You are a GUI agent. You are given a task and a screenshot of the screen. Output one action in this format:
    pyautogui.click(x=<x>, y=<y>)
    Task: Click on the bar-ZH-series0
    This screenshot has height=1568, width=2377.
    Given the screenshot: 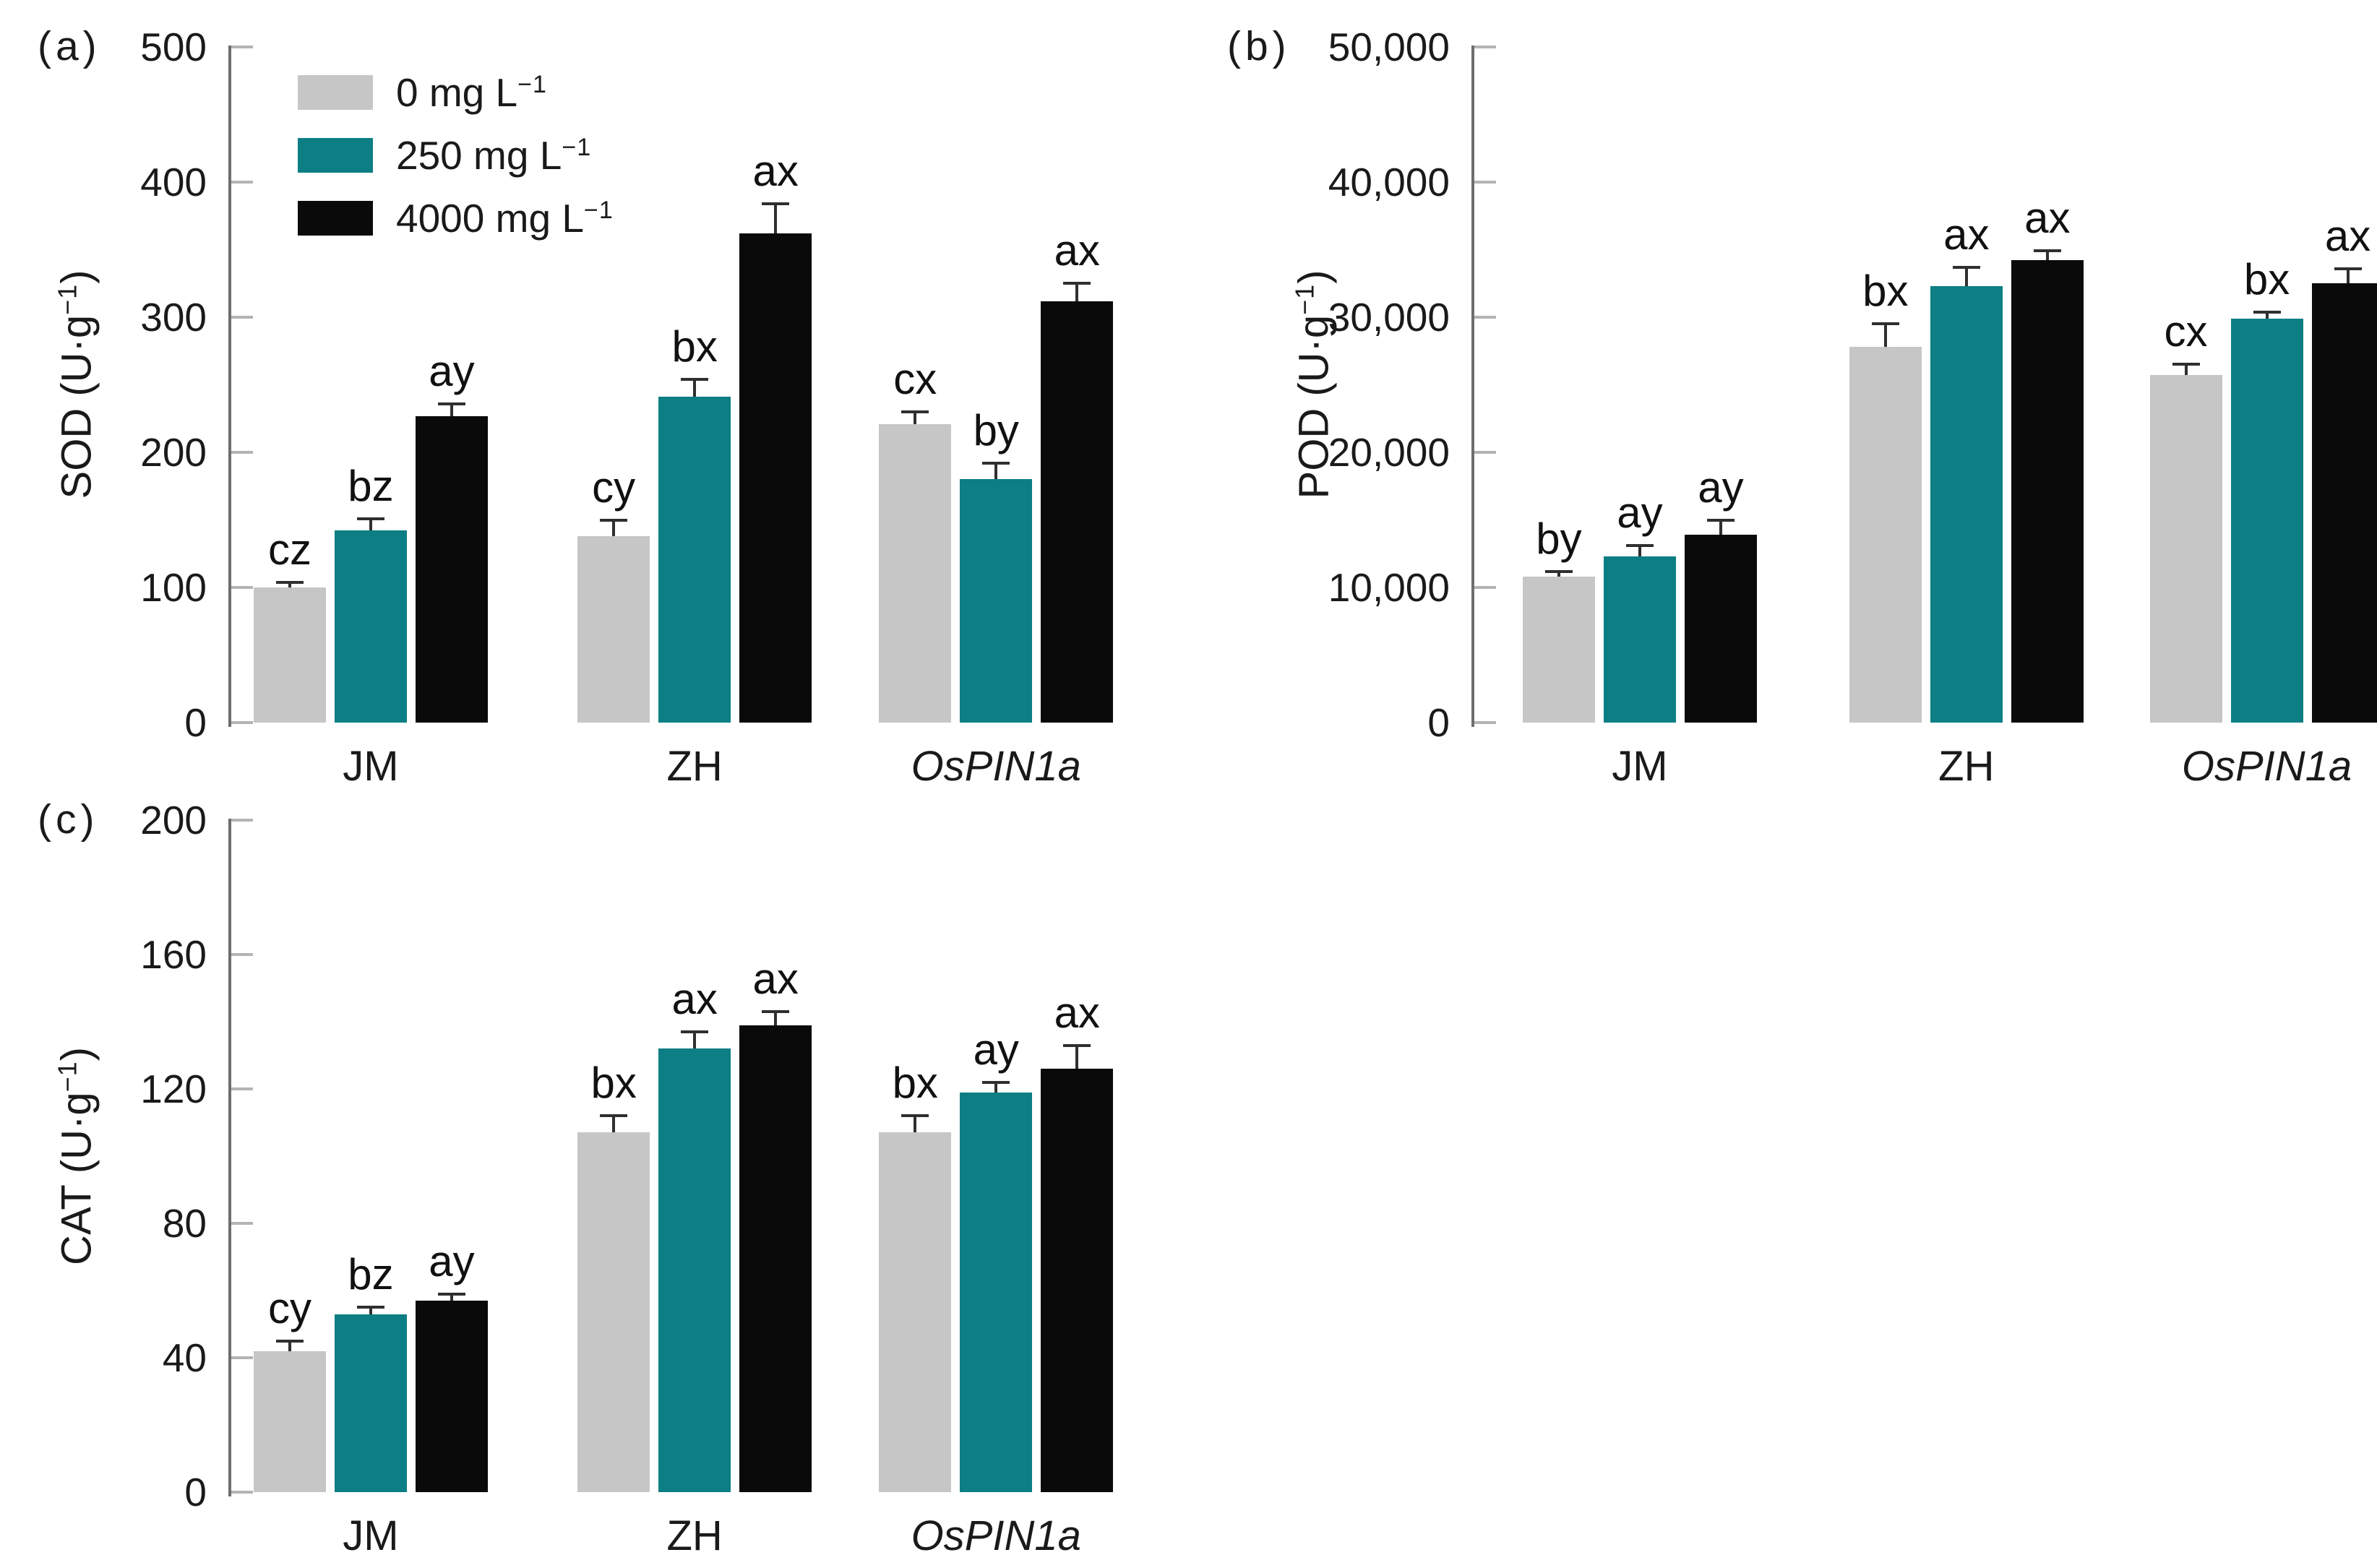 What is the action you would take?
    pyautogui.click(x=613, y=1312)
    